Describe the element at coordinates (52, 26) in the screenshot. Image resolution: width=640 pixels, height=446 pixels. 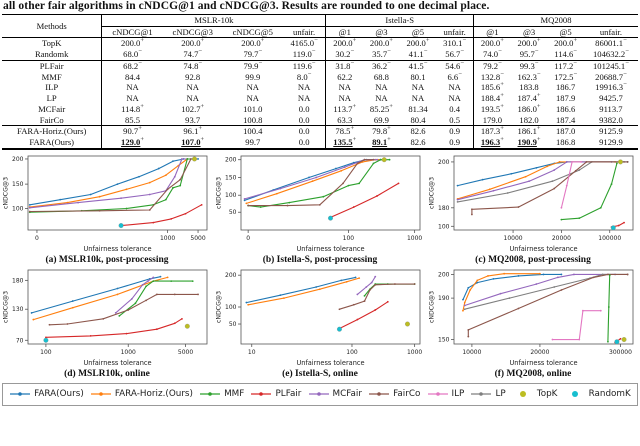
I see `col-header-methods: Methods` at that location.